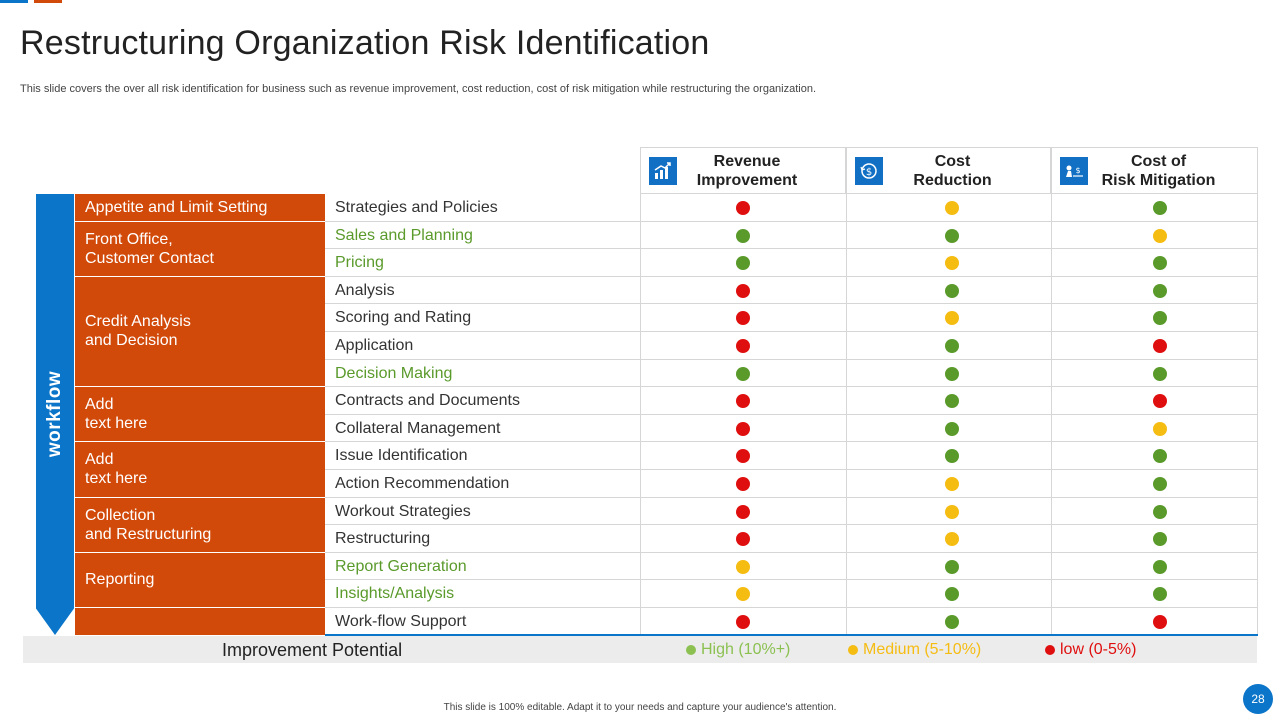 The width and height of the screenshot is (1280, 720). Describe the element at coordinates (791, 401) in the screenshot. I see `table-row: Contracts and Documents` at that location.